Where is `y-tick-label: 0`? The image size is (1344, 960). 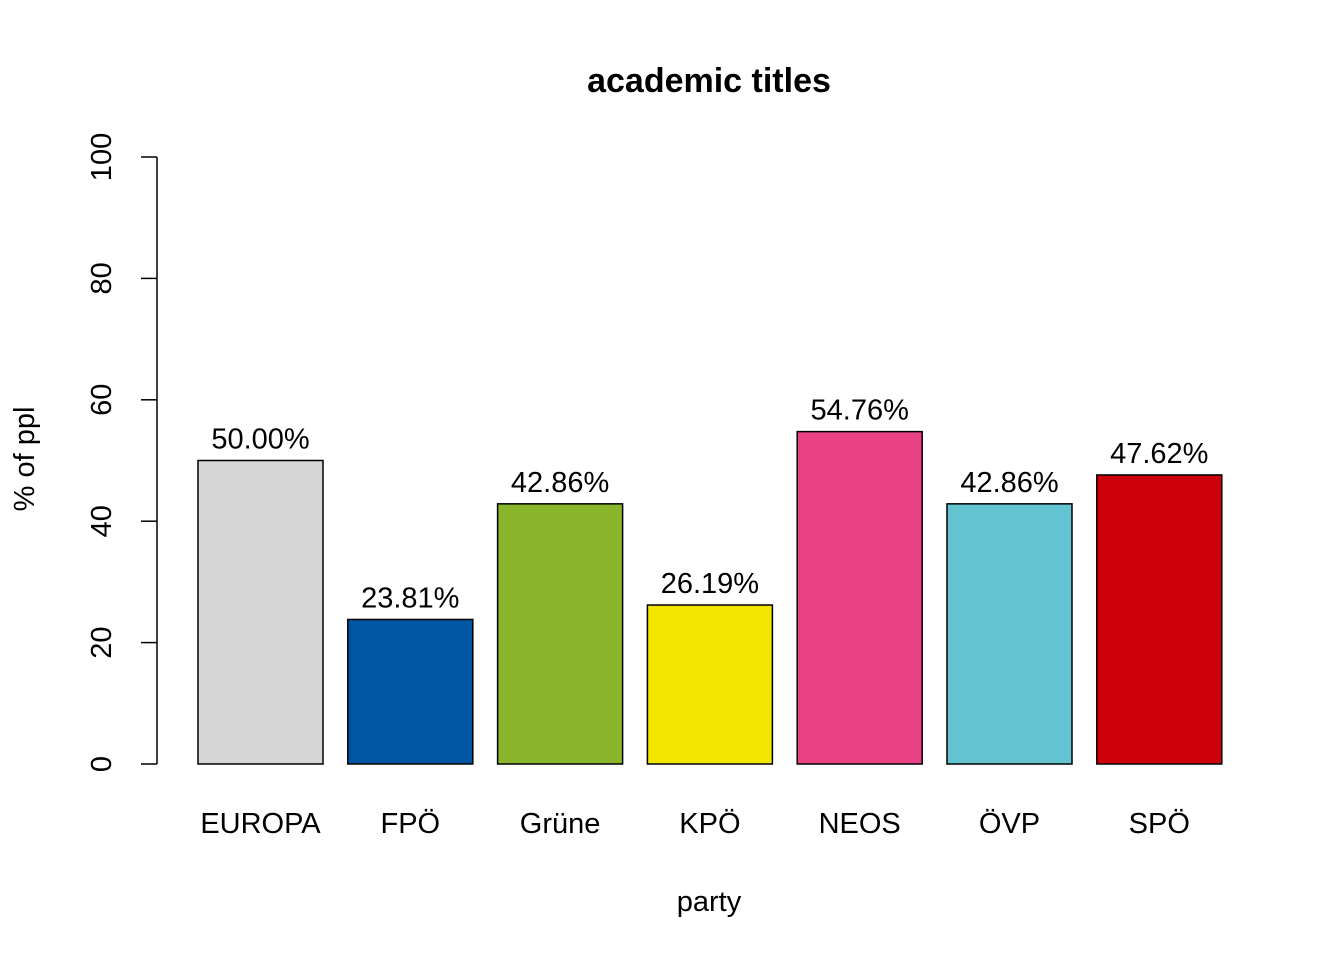 y-tick-label: 0 is located at coordinates (102, 764).